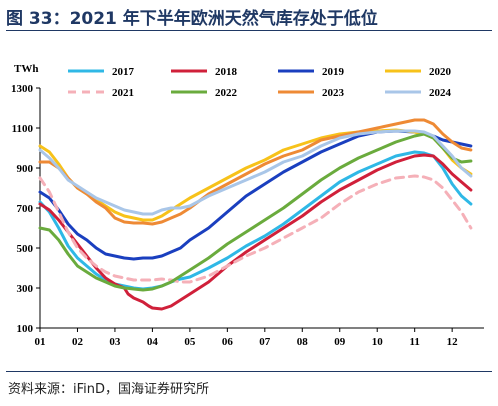 The image size is (498, 406). What do you see at coordinates (303, 342) in the screenshot?
I see `x-tick-label: 08` at bounding box center [303, 342].